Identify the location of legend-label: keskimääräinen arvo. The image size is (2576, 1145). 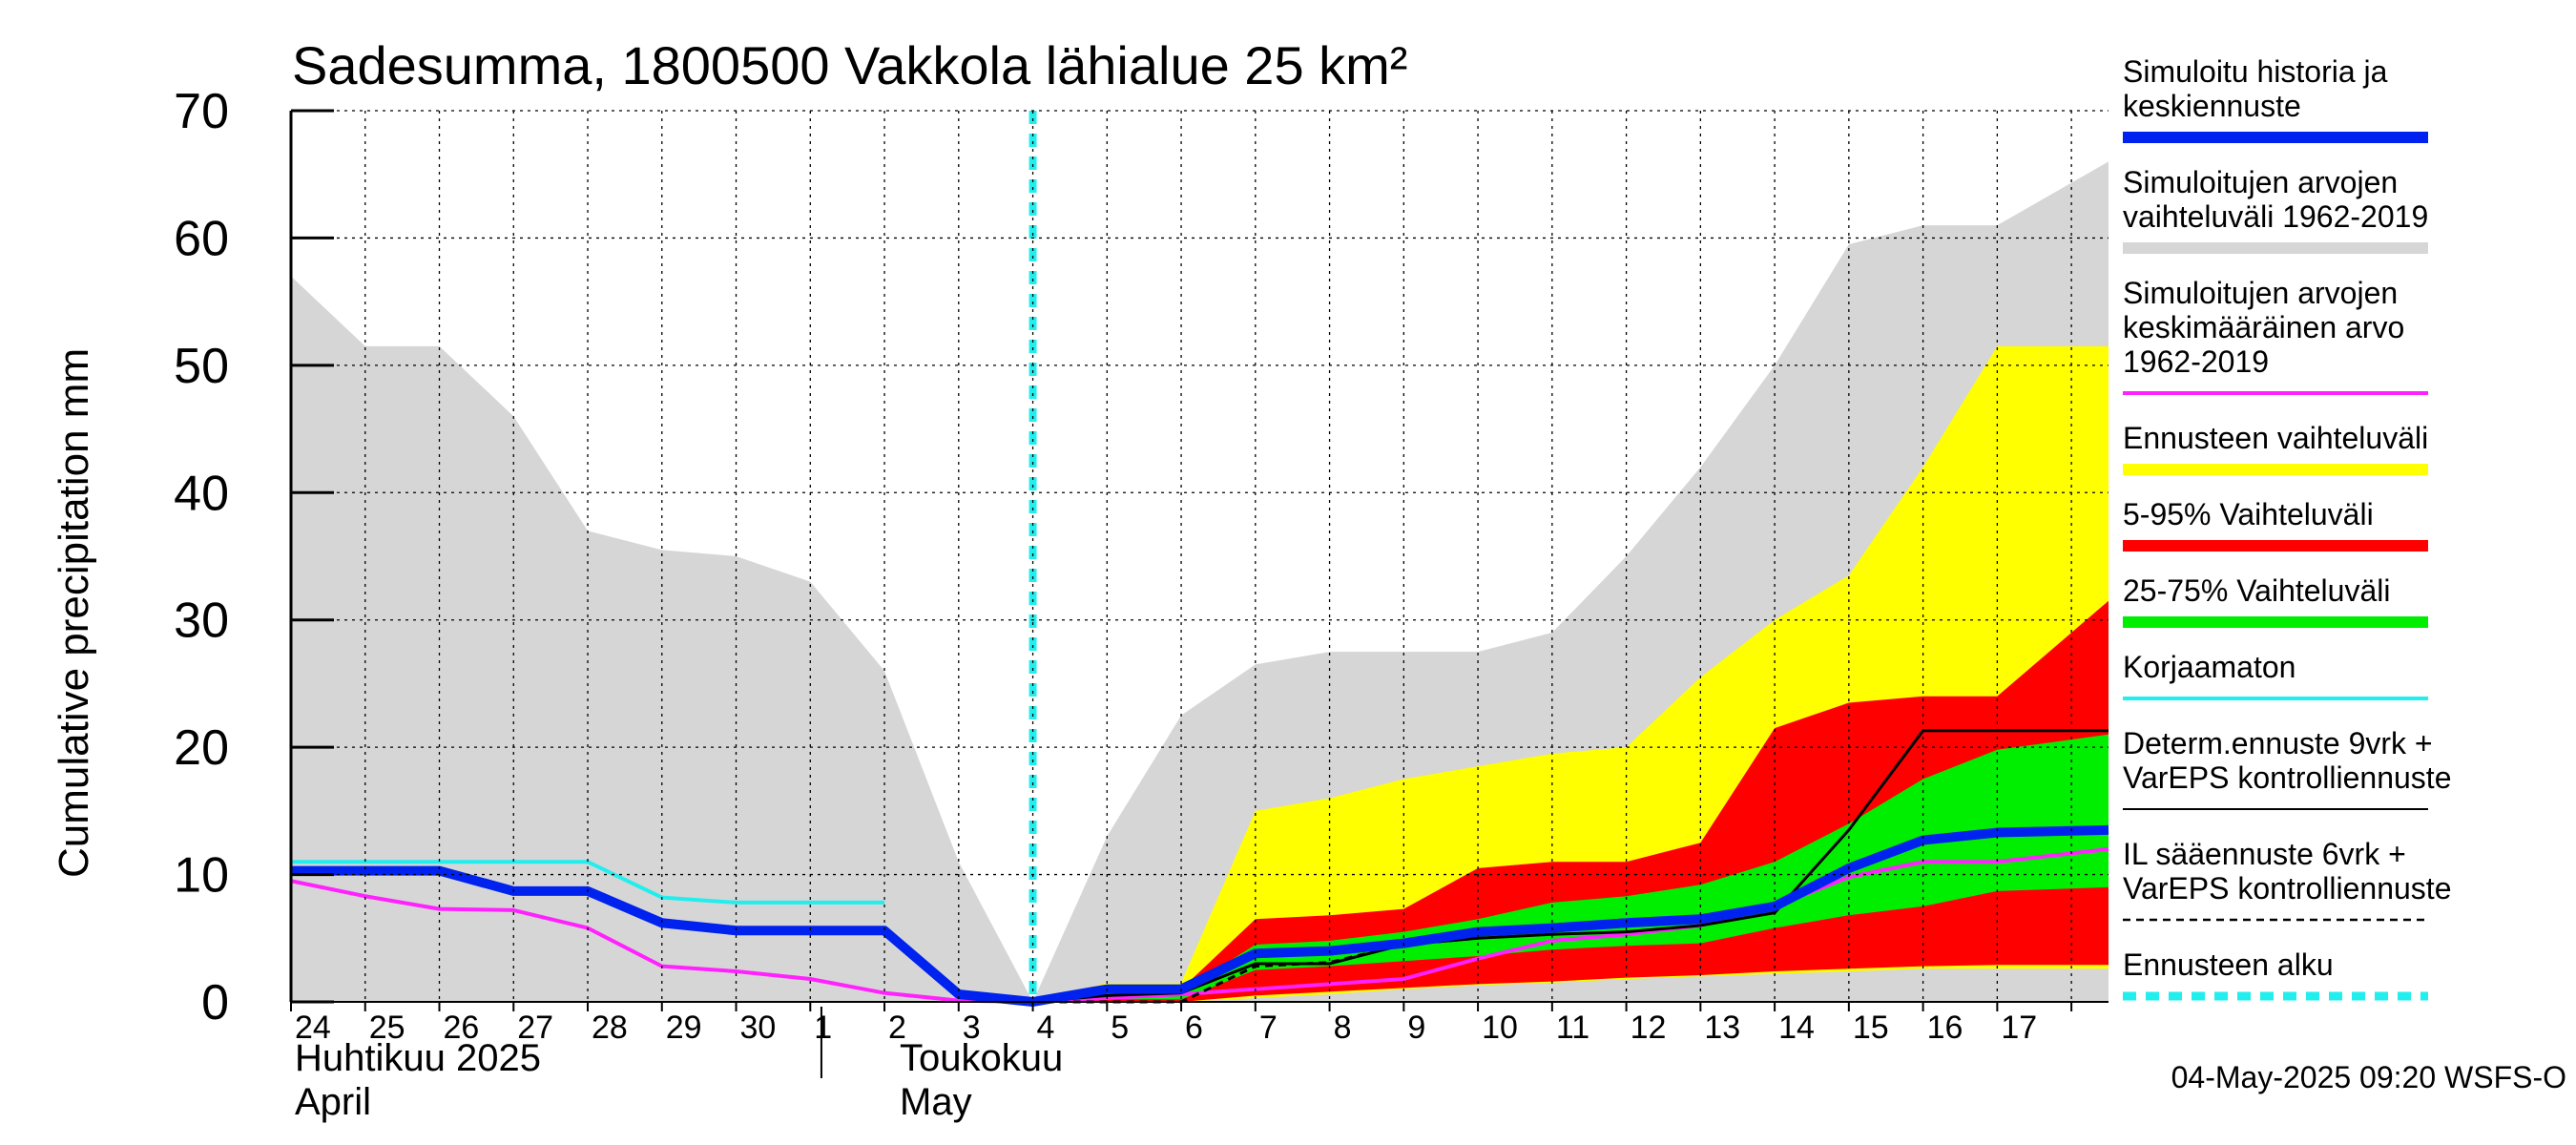
(2263, 327).